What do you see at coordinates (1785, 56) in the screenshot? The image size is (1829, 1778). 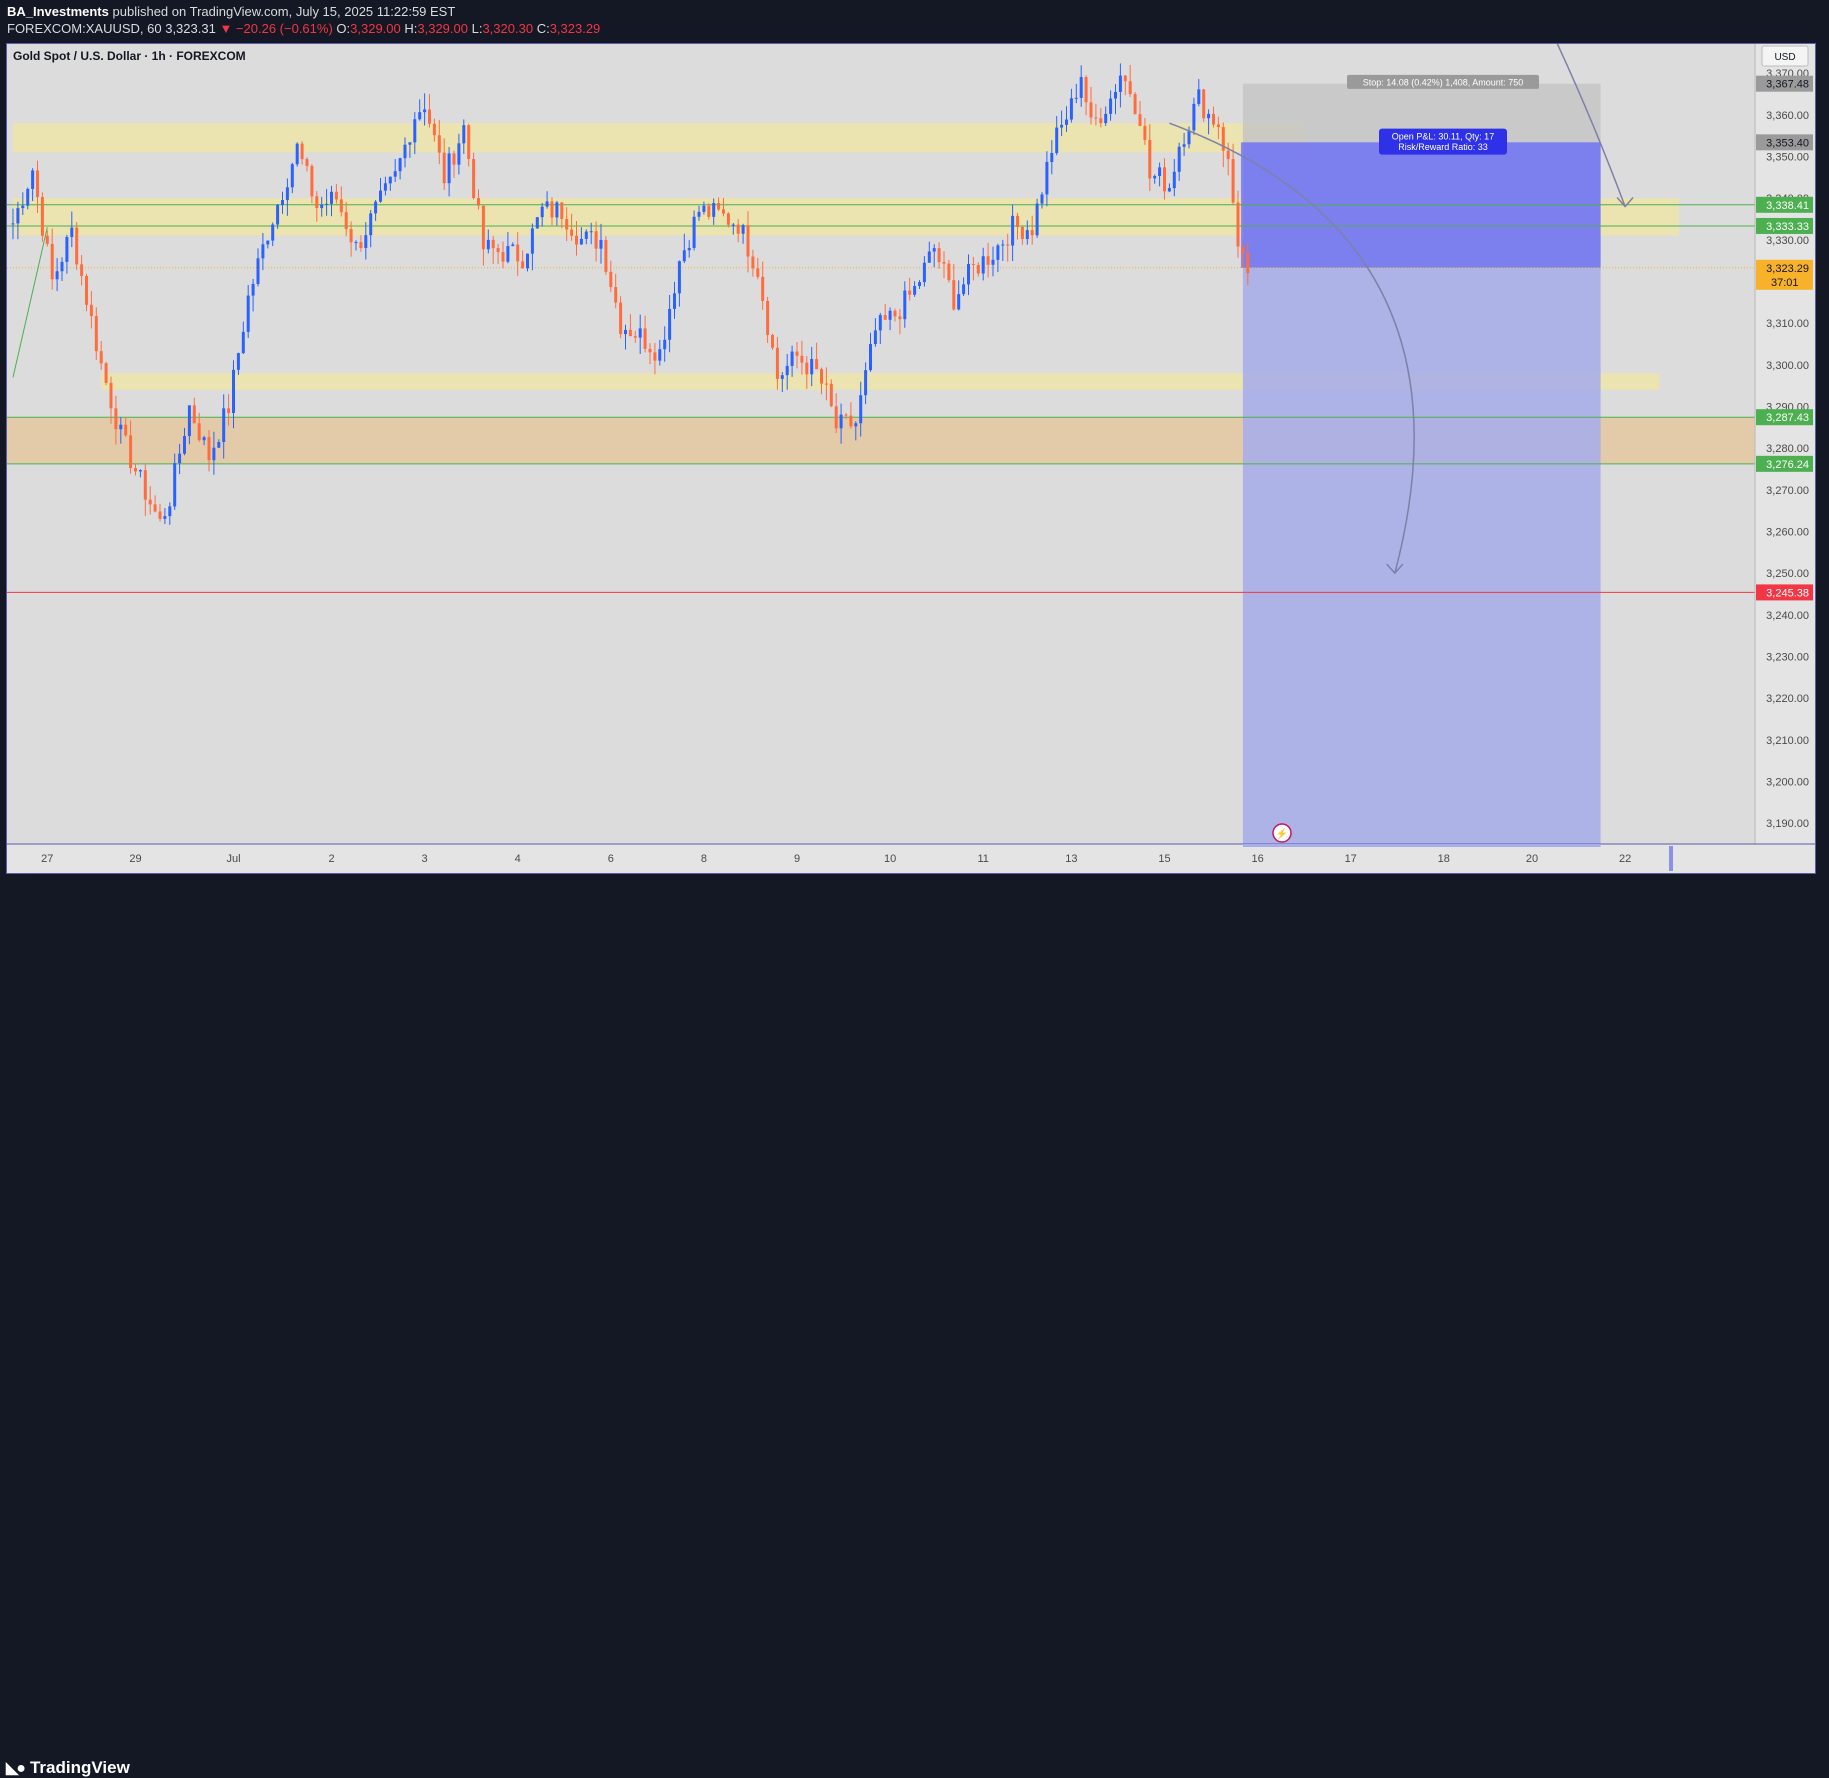 I see `currency-button: USD` at bounding box center [1785, 56].